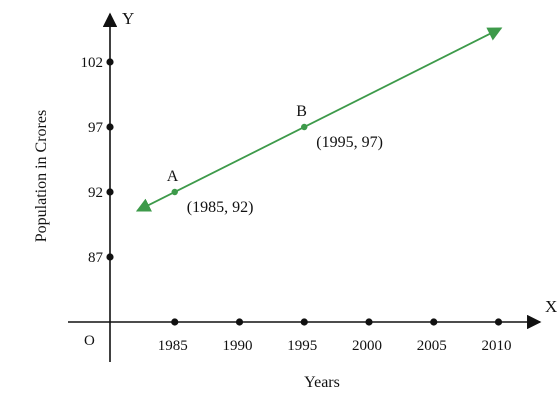 The height and width of the screenshot is (394, 558). What do you see at coordinates (128, 18) in the screenshot?
I see `y-axis-letter: Y` at bounding box center [128, 18].